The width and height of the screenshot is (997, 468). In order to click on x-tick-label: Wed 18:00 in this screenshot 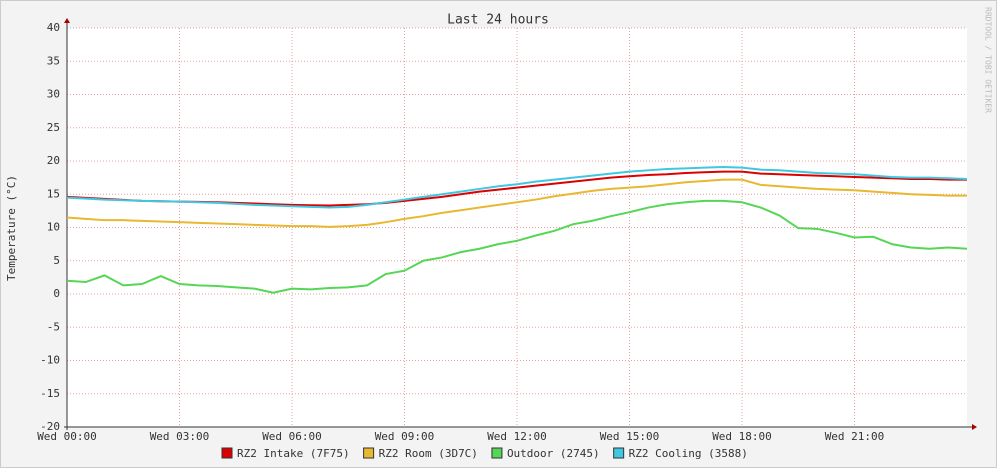, I will do `click(742, 436)`.